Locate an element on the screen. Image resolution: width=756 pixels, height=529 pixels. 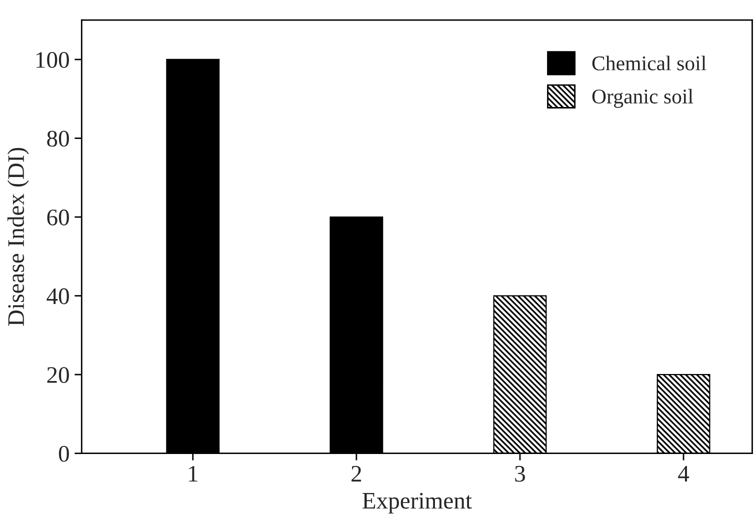
y-axis-title: Disease Index (DI) is located at coordinates (18, 237).